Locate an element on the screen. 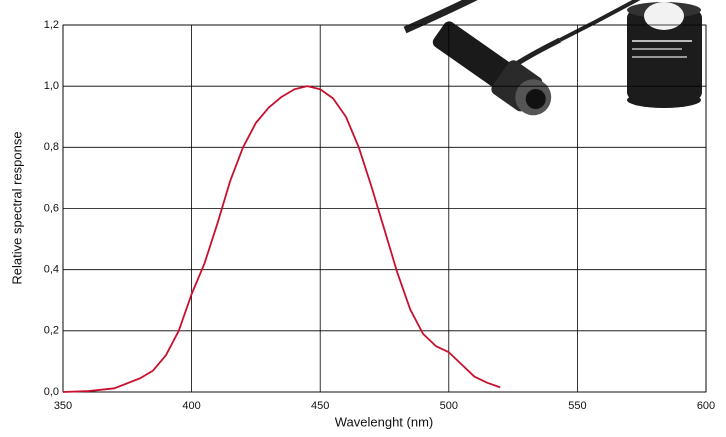 This screenshot has height=437, width=726. y-axis-label: Relative spectral response is located at coordinates (16, 207).